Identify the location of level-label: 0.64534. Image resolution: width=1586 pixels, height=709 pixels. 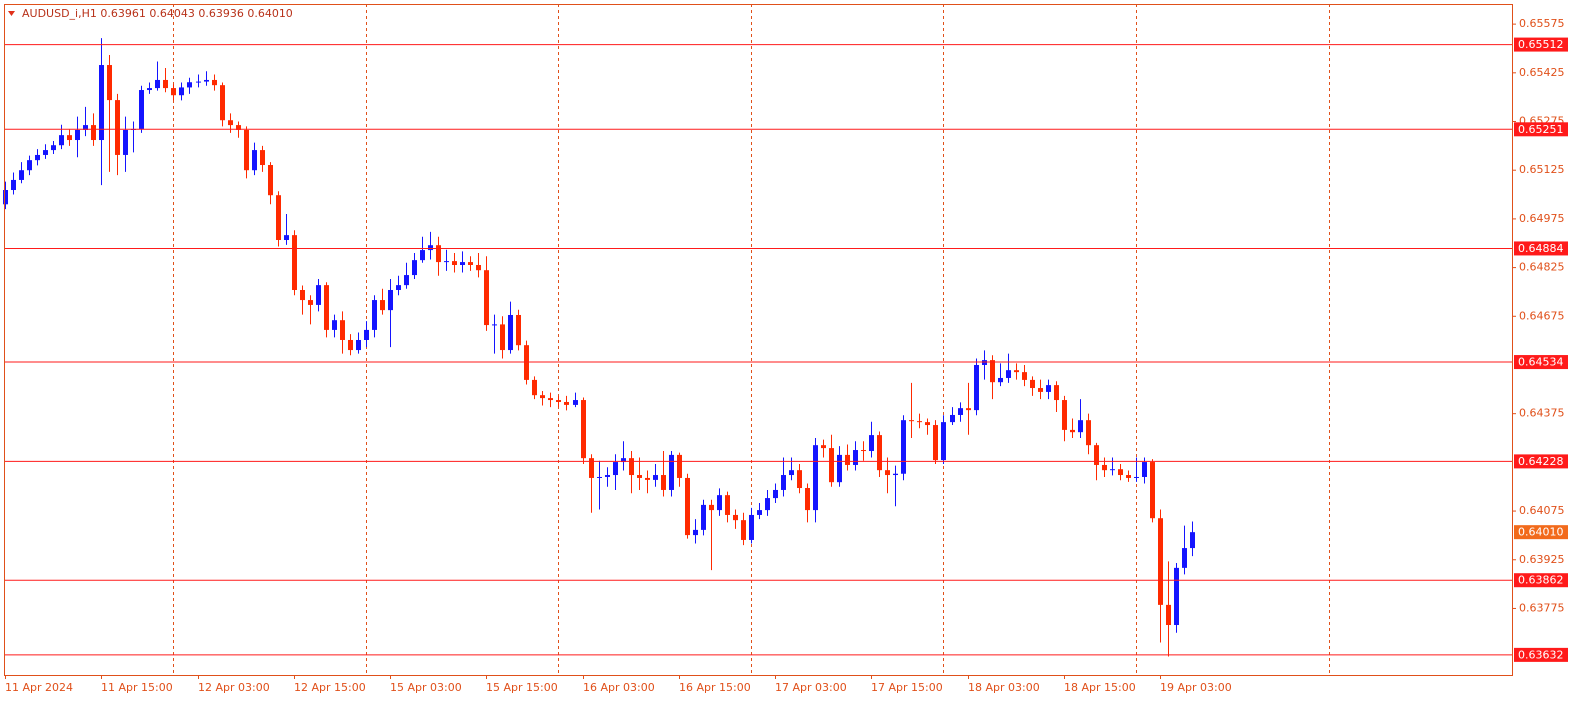
(1541, 362).